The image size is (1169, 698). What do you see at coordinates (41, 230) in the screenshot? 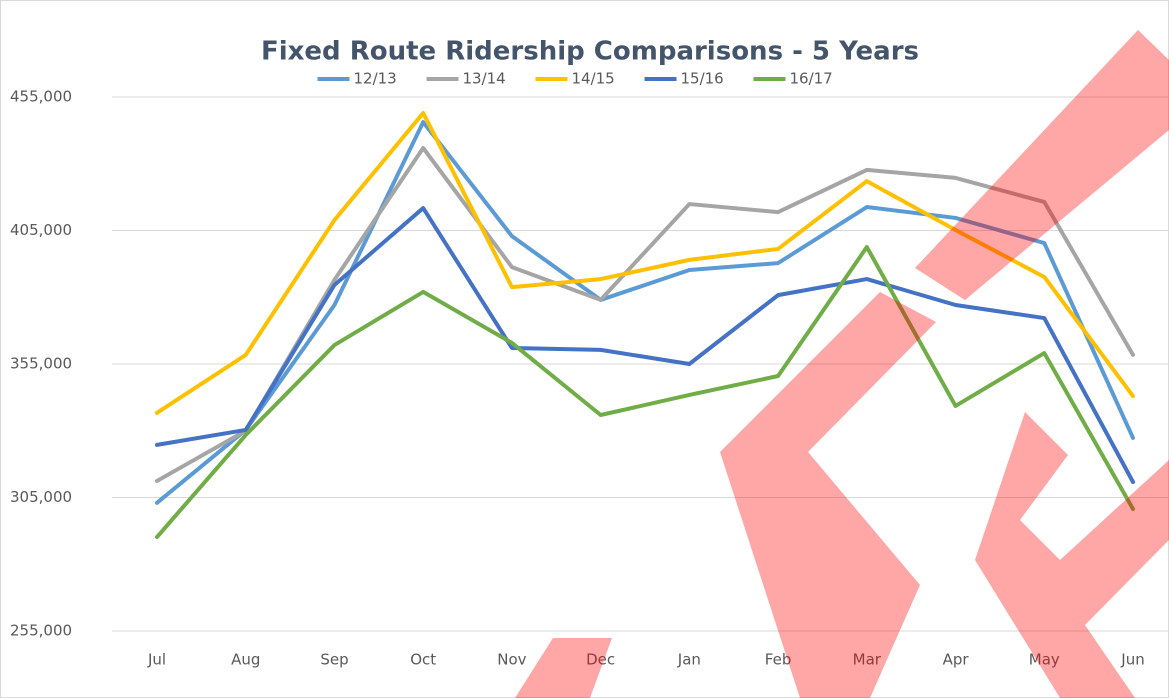
I see `y-tick-label: 405,000` at bounding box center [41, 230].